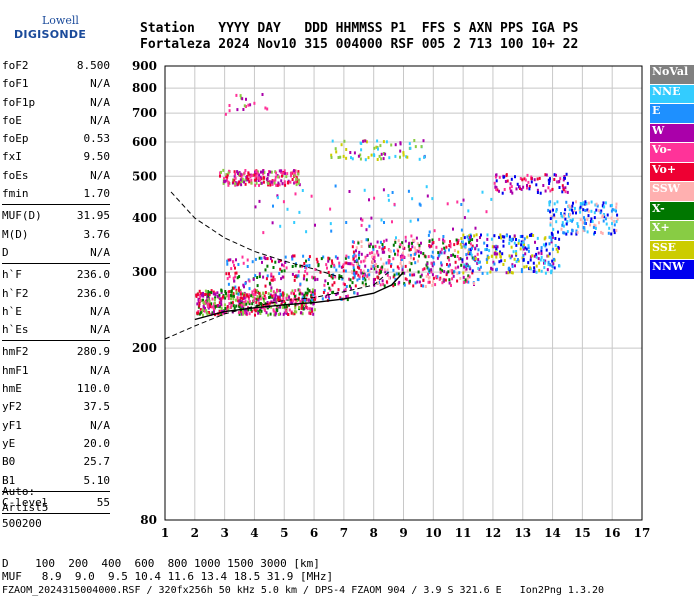 This screenshot has height=600, width=700. I want to click on param-row: fmin 1.70, so click(56, 194).